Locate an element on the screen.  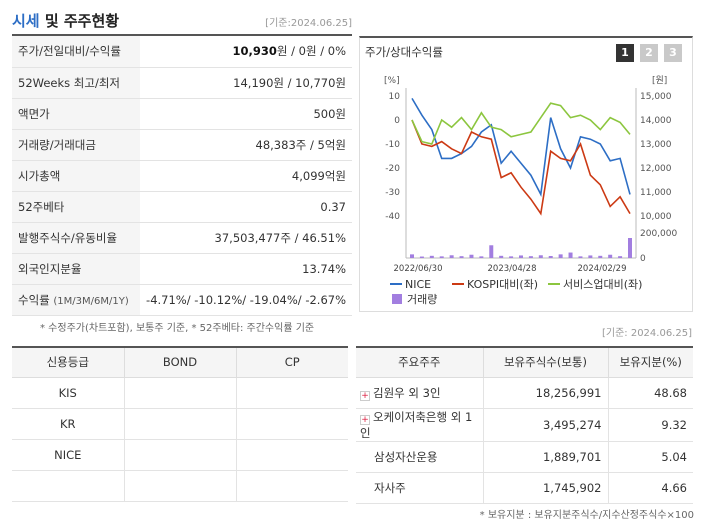
chart-tab-3: 3 is located at coordinates (673, 53).